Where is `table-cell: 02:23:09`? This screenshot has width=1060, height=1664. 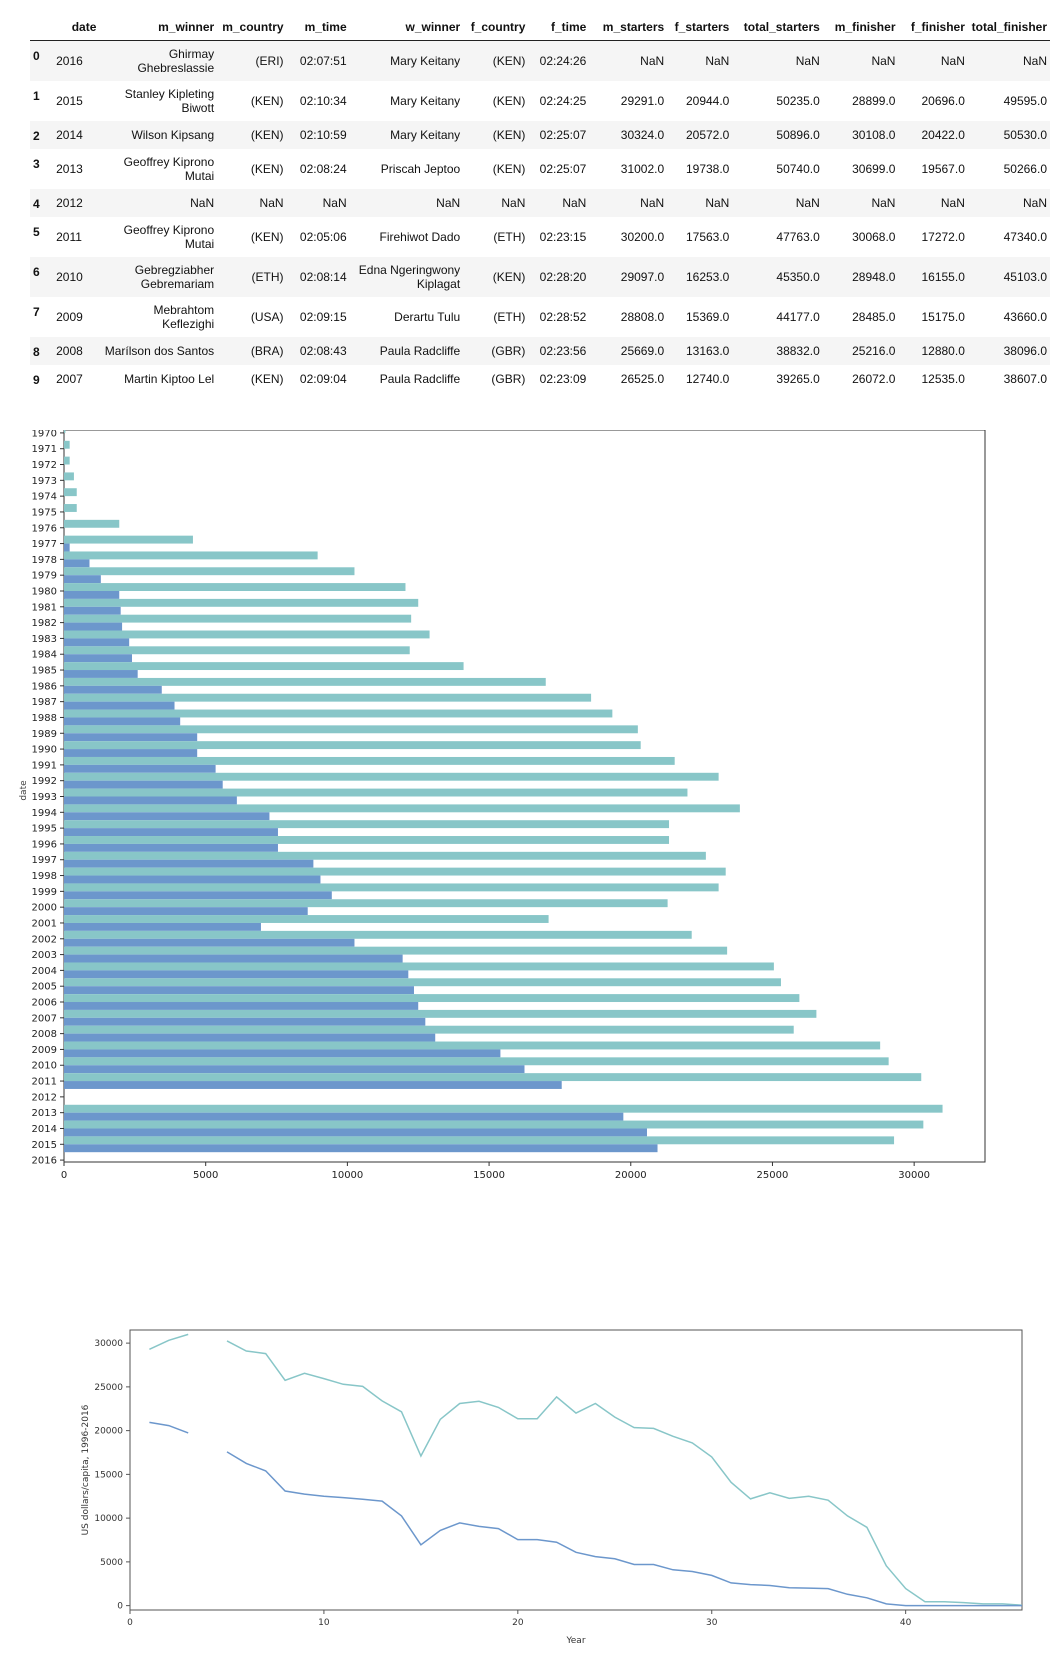 table-cell: 02:23:09 is located at coordinates (563, 379).